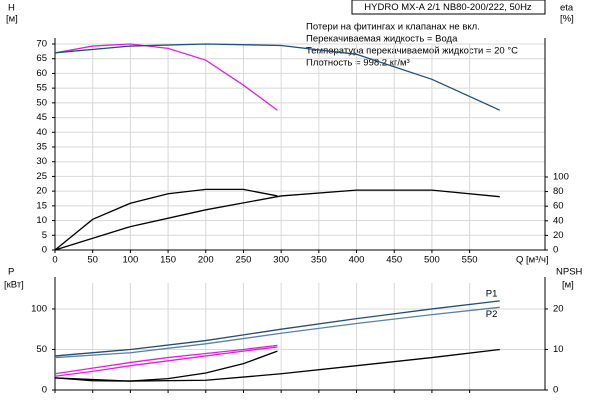 This screenshot has width=600, height=400. Describe the element at coordinates (41, 44) in the screenshot. I see `y-tick-label: 70` at that location.